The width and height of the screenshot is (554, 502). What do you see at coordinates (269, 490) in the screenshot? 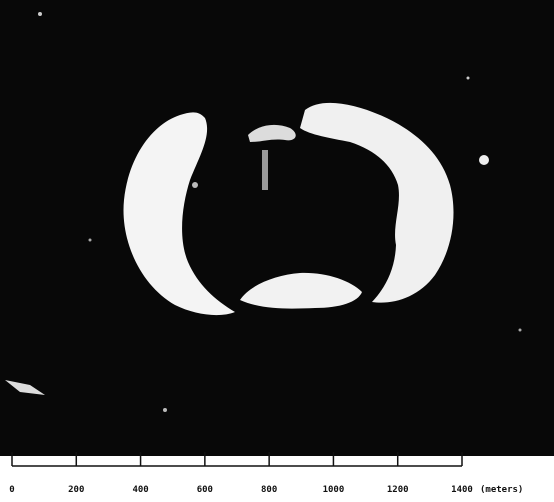
I see `scale-label: 800` at bounding box center [269, 490].